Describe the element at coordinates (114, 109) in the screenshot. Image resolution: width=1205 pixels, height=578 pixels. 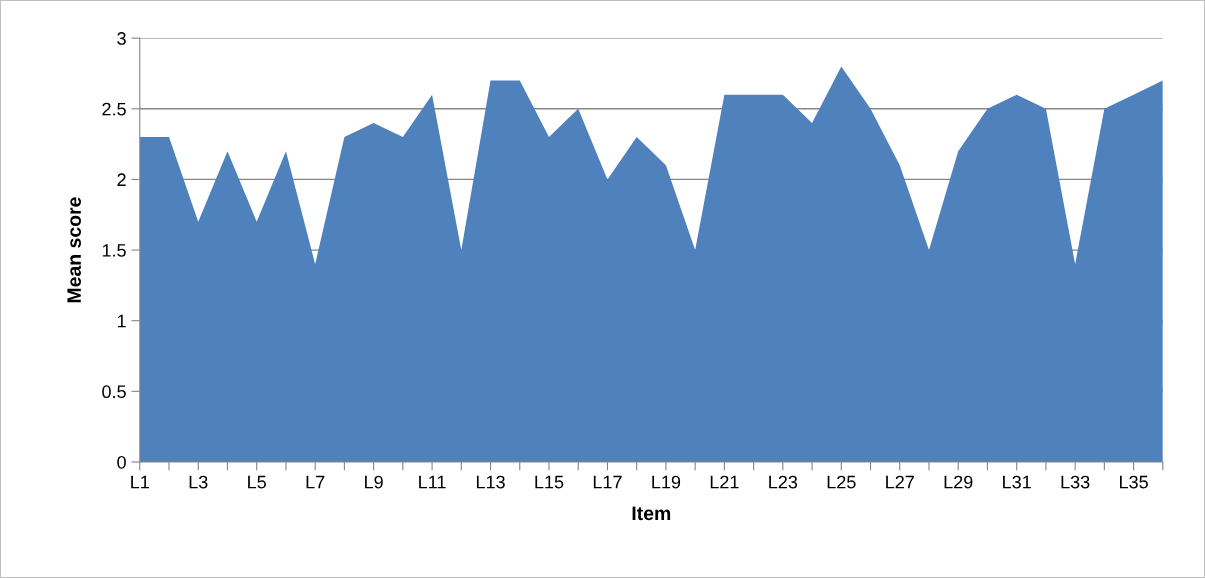
I see `y-tick-label: 2.5` at that location.